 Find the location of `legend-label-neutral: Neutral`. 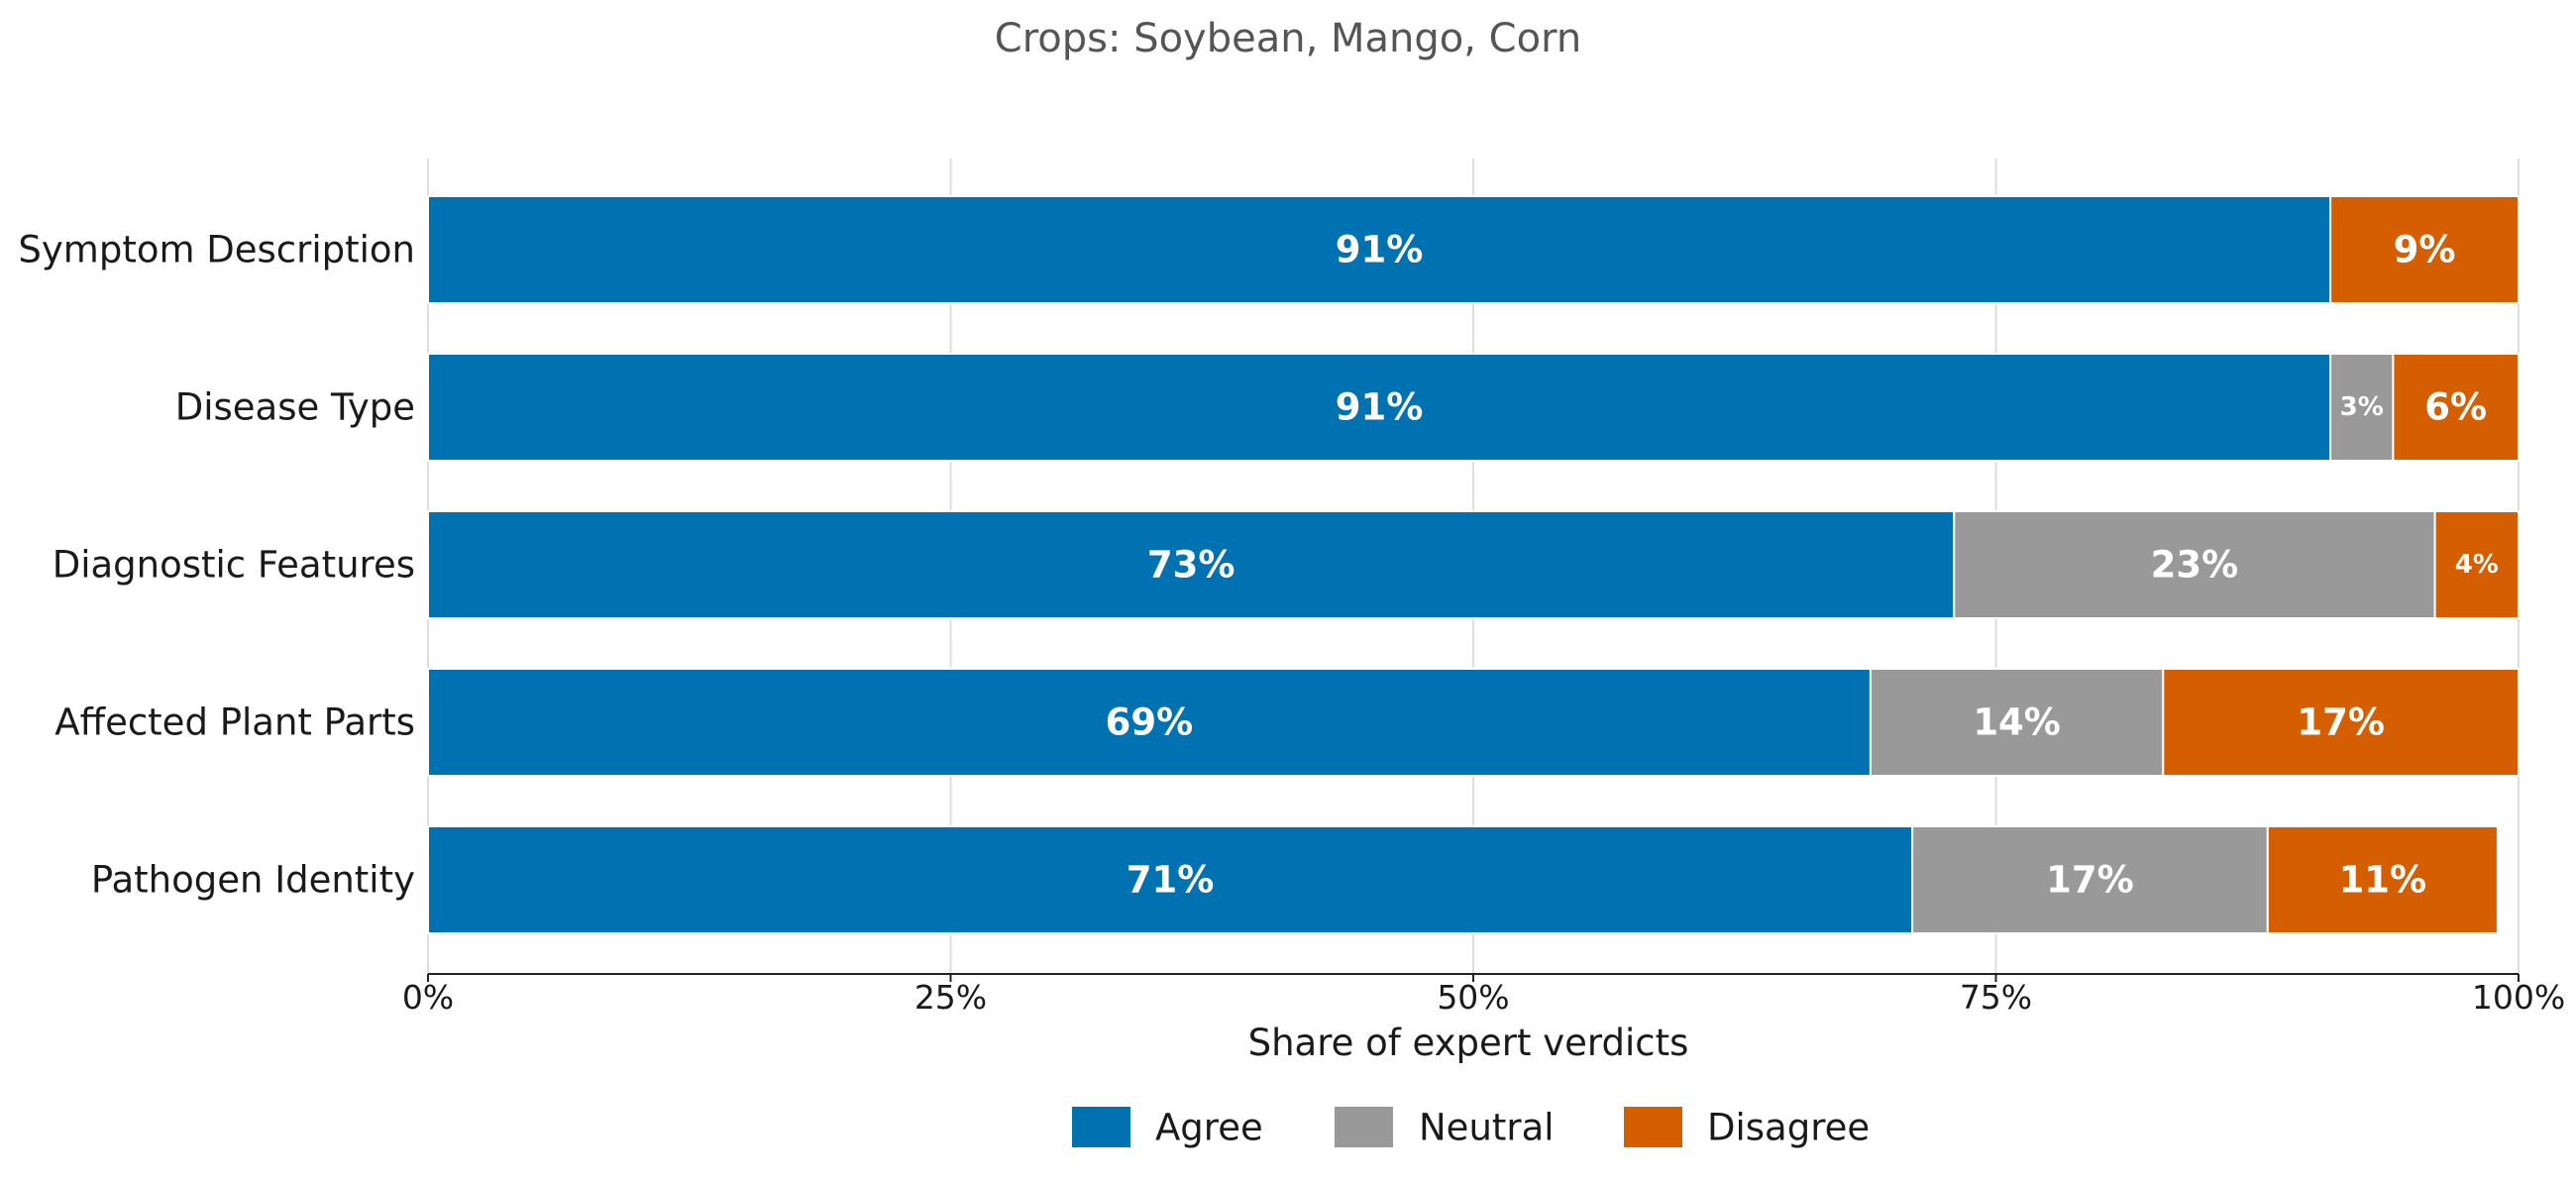

legend-label-neutral: Neutral is located at coordinates (1487, 1128).